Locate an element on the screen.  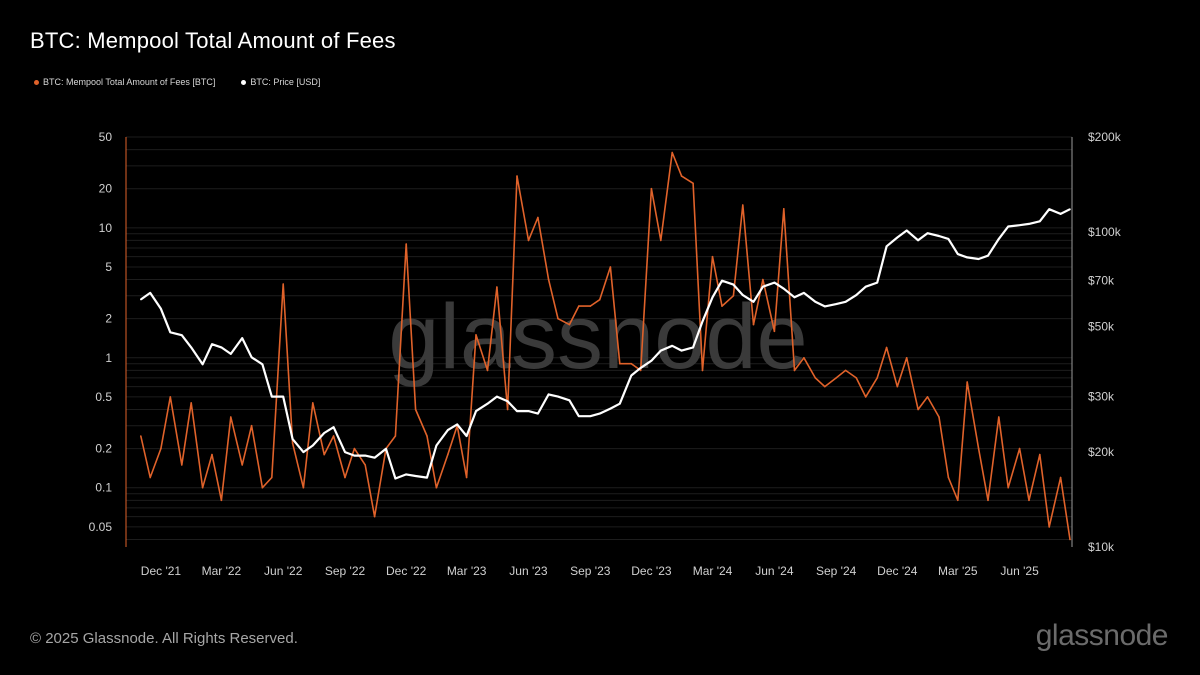
y-right-tick-label: $20k is located at coordinates (1101, 452).